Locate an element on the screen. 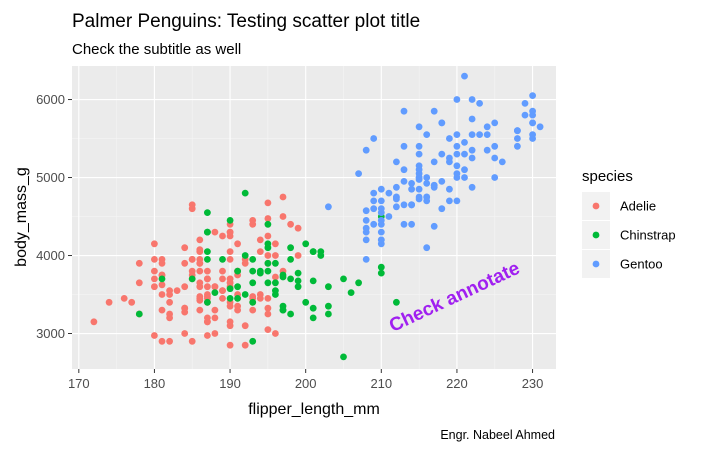  x-tick-label: 220 is located at coordinates (457, 383).